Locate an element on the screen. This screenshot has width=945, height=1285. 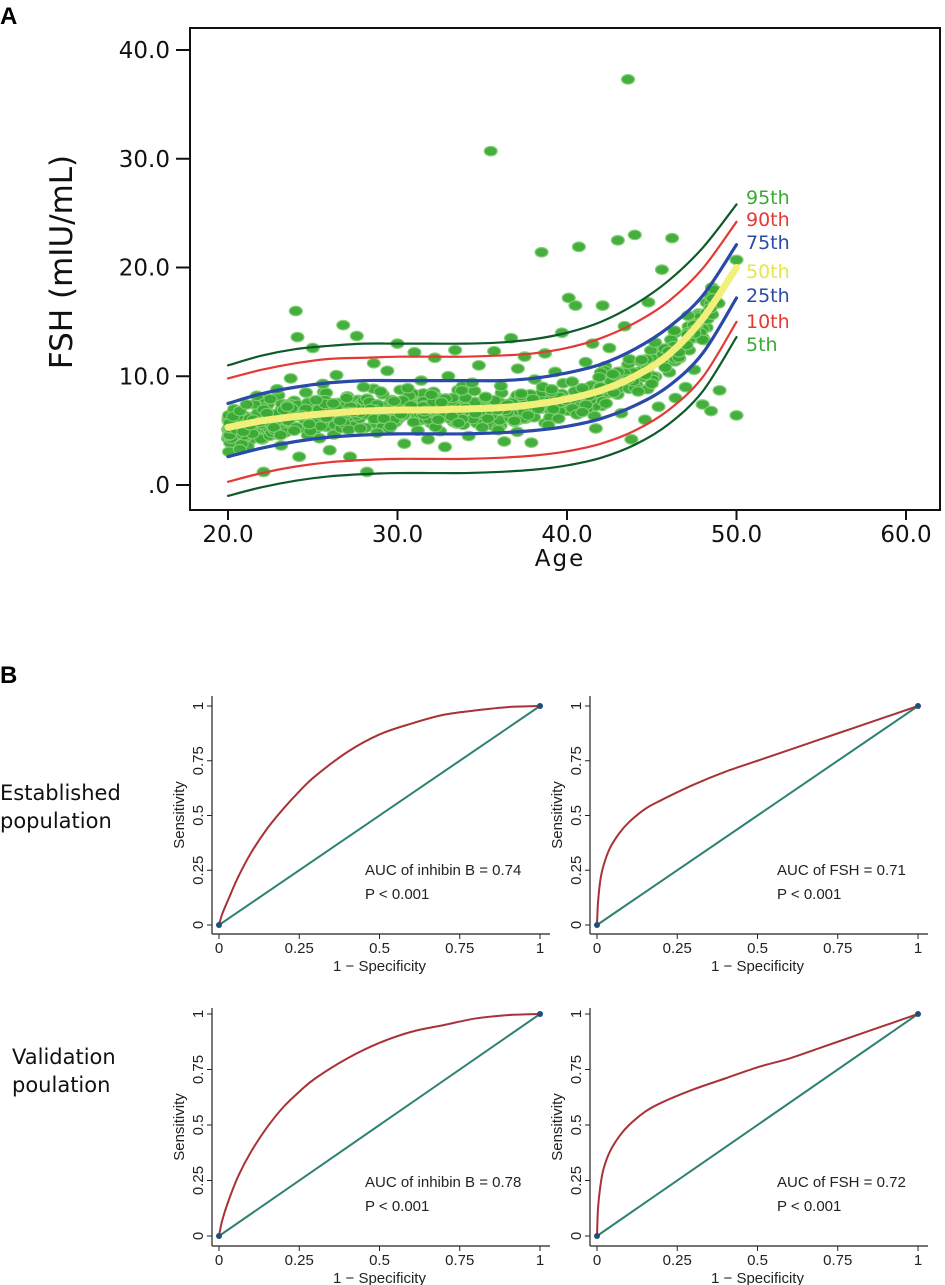
x-tick-label: 0.5 is located at coordinates (757, 1260).